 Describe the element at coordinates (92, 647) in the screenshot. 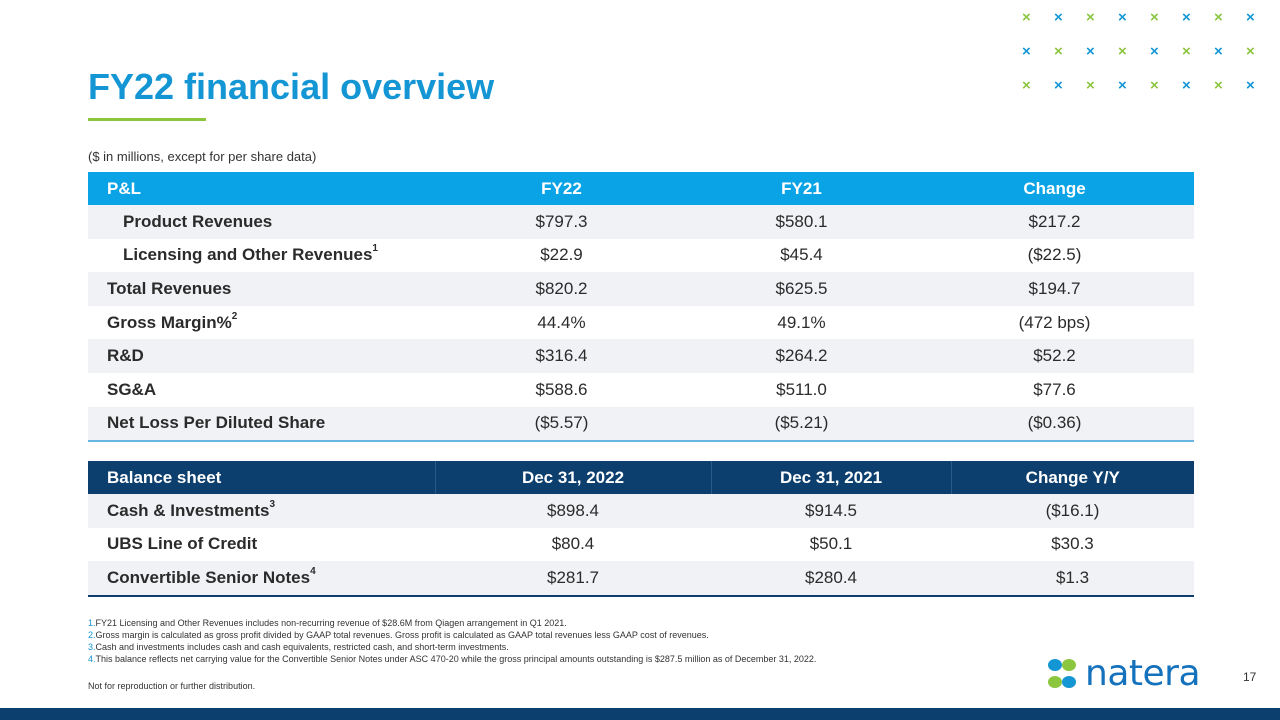

I see `footnote-number: 3.` at that location.